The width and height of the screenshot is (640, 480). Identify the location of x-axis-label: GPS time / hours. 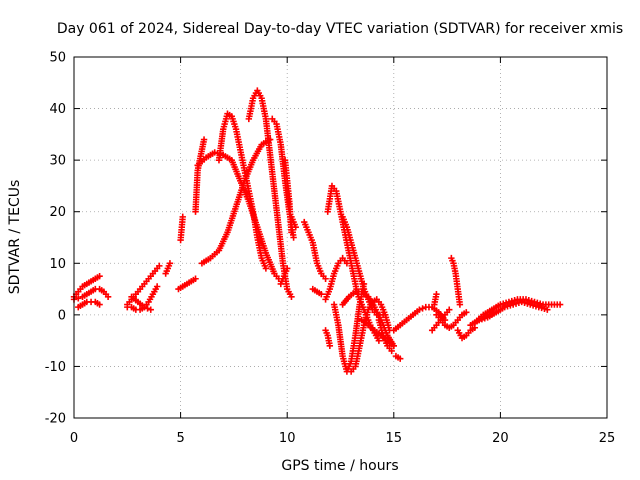
(339, 466).